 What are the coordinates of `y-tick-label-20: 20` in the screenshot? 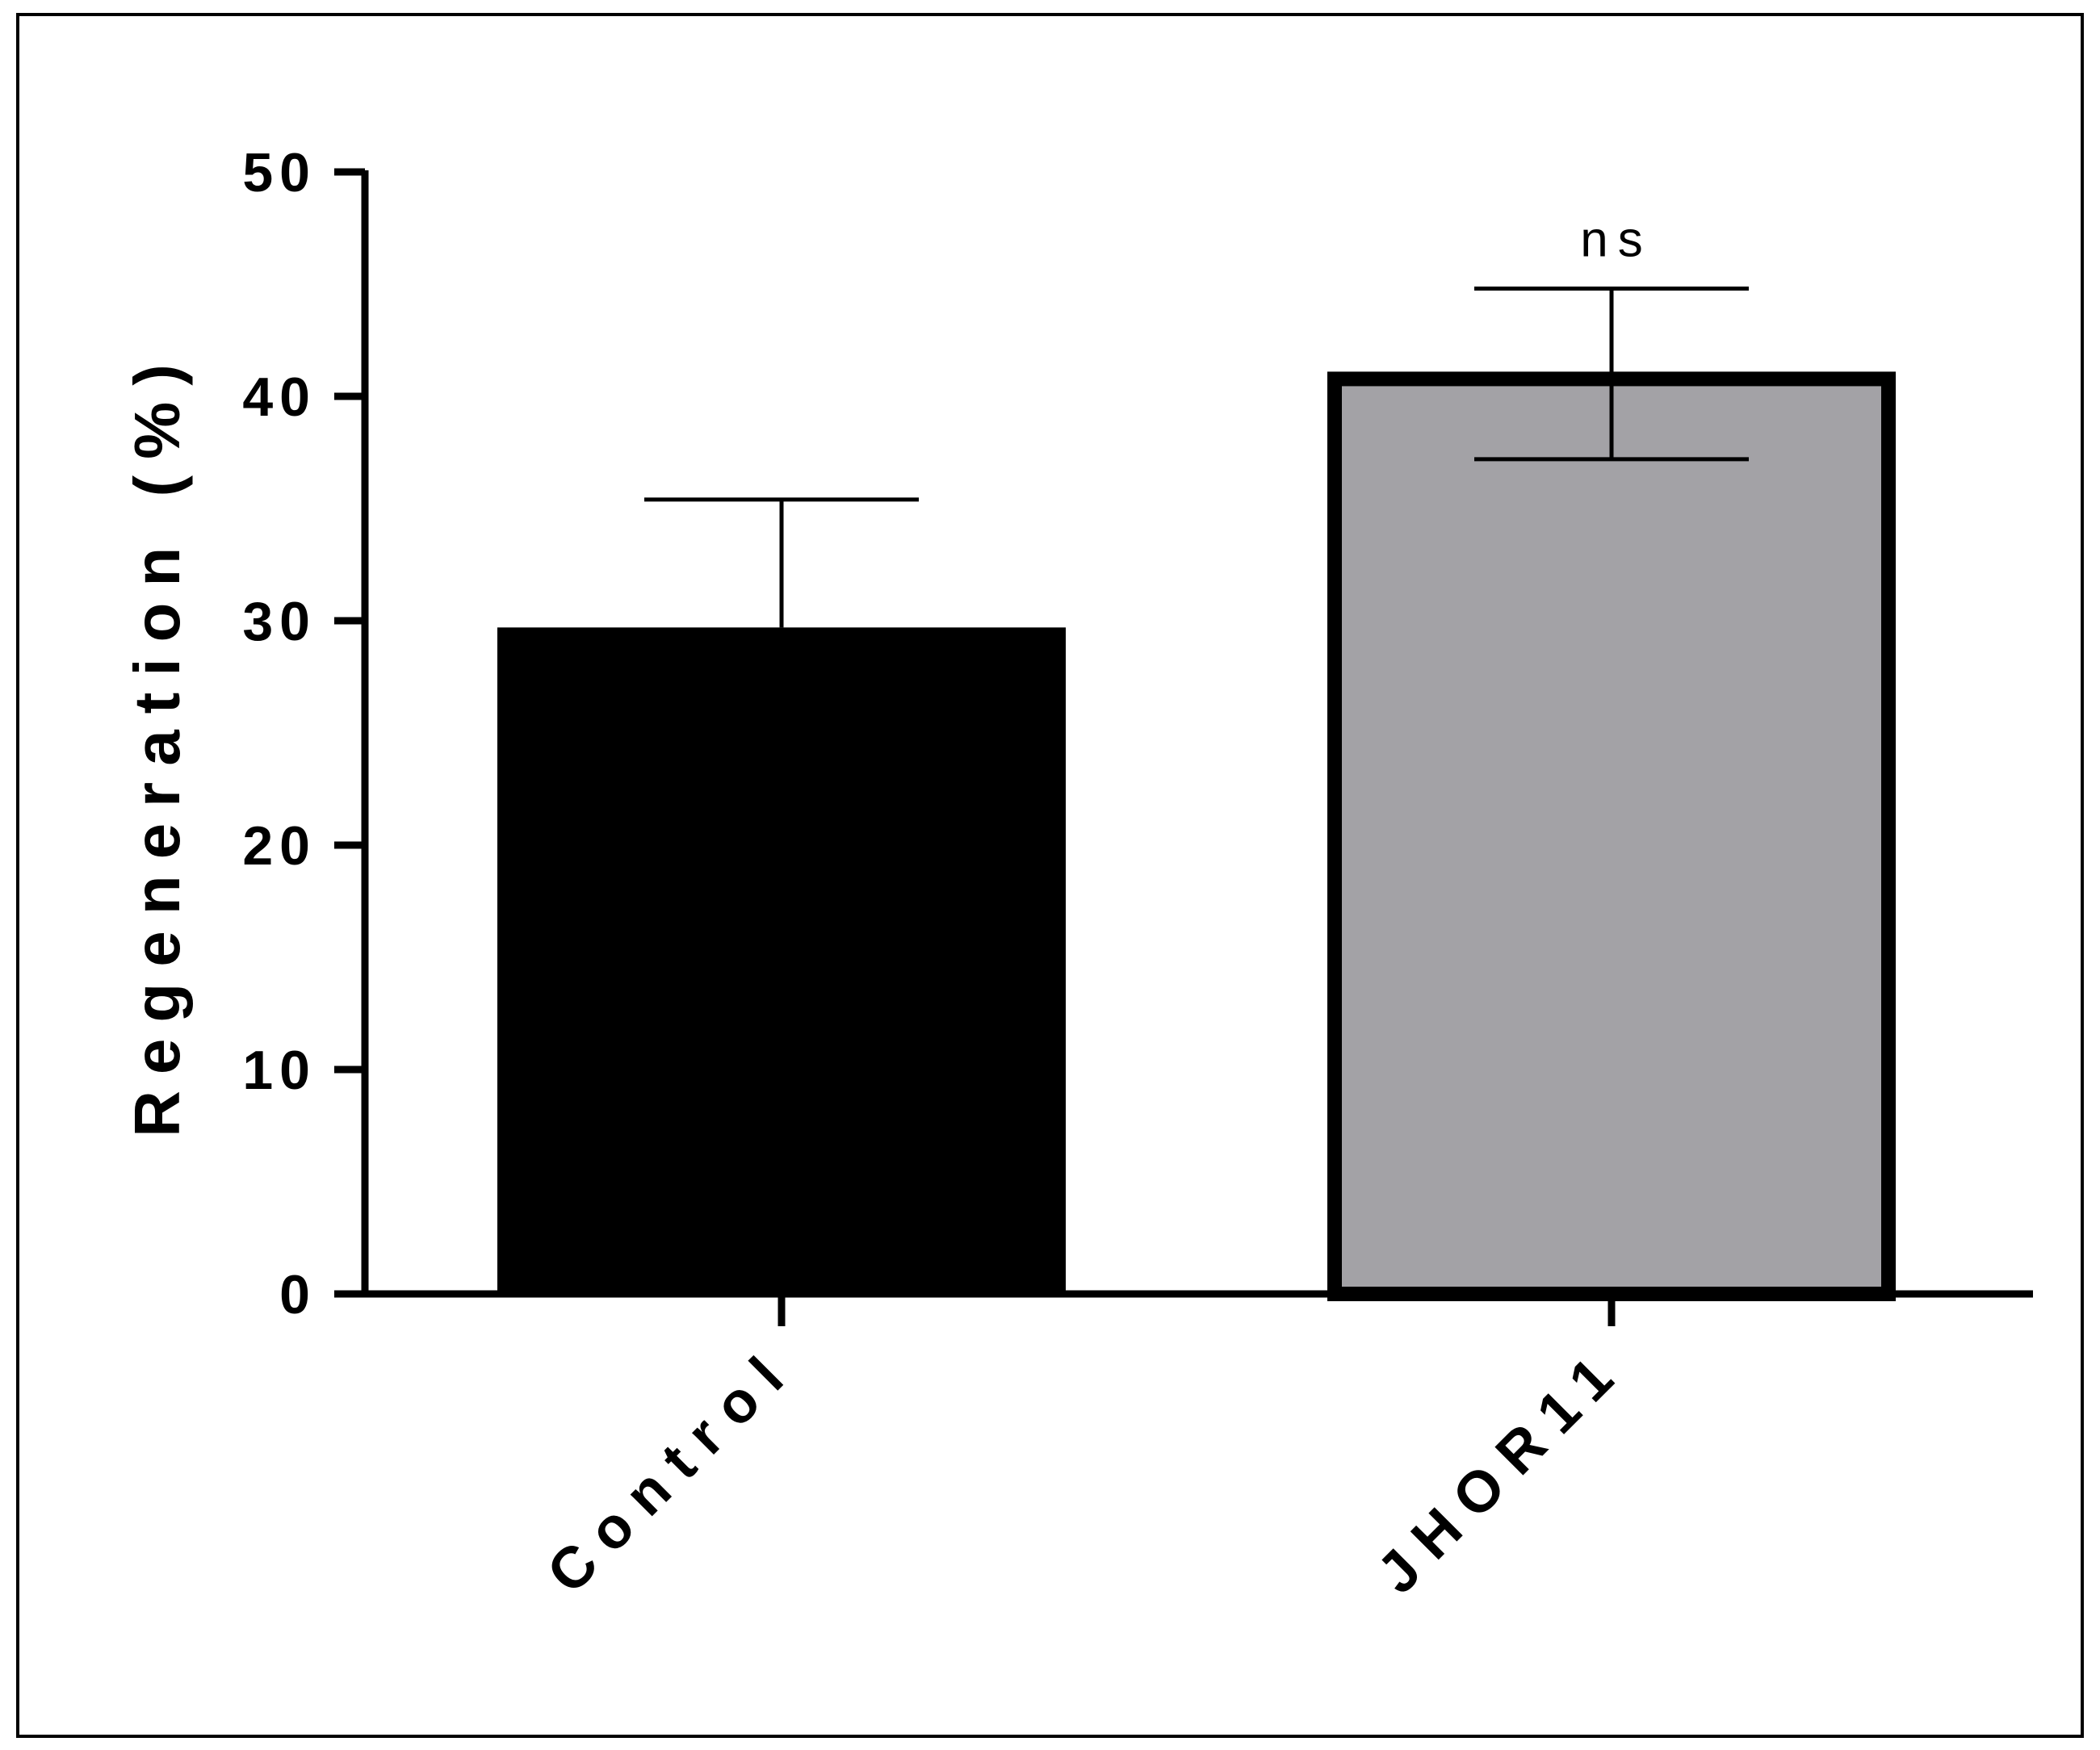 It's located at (279, 846).